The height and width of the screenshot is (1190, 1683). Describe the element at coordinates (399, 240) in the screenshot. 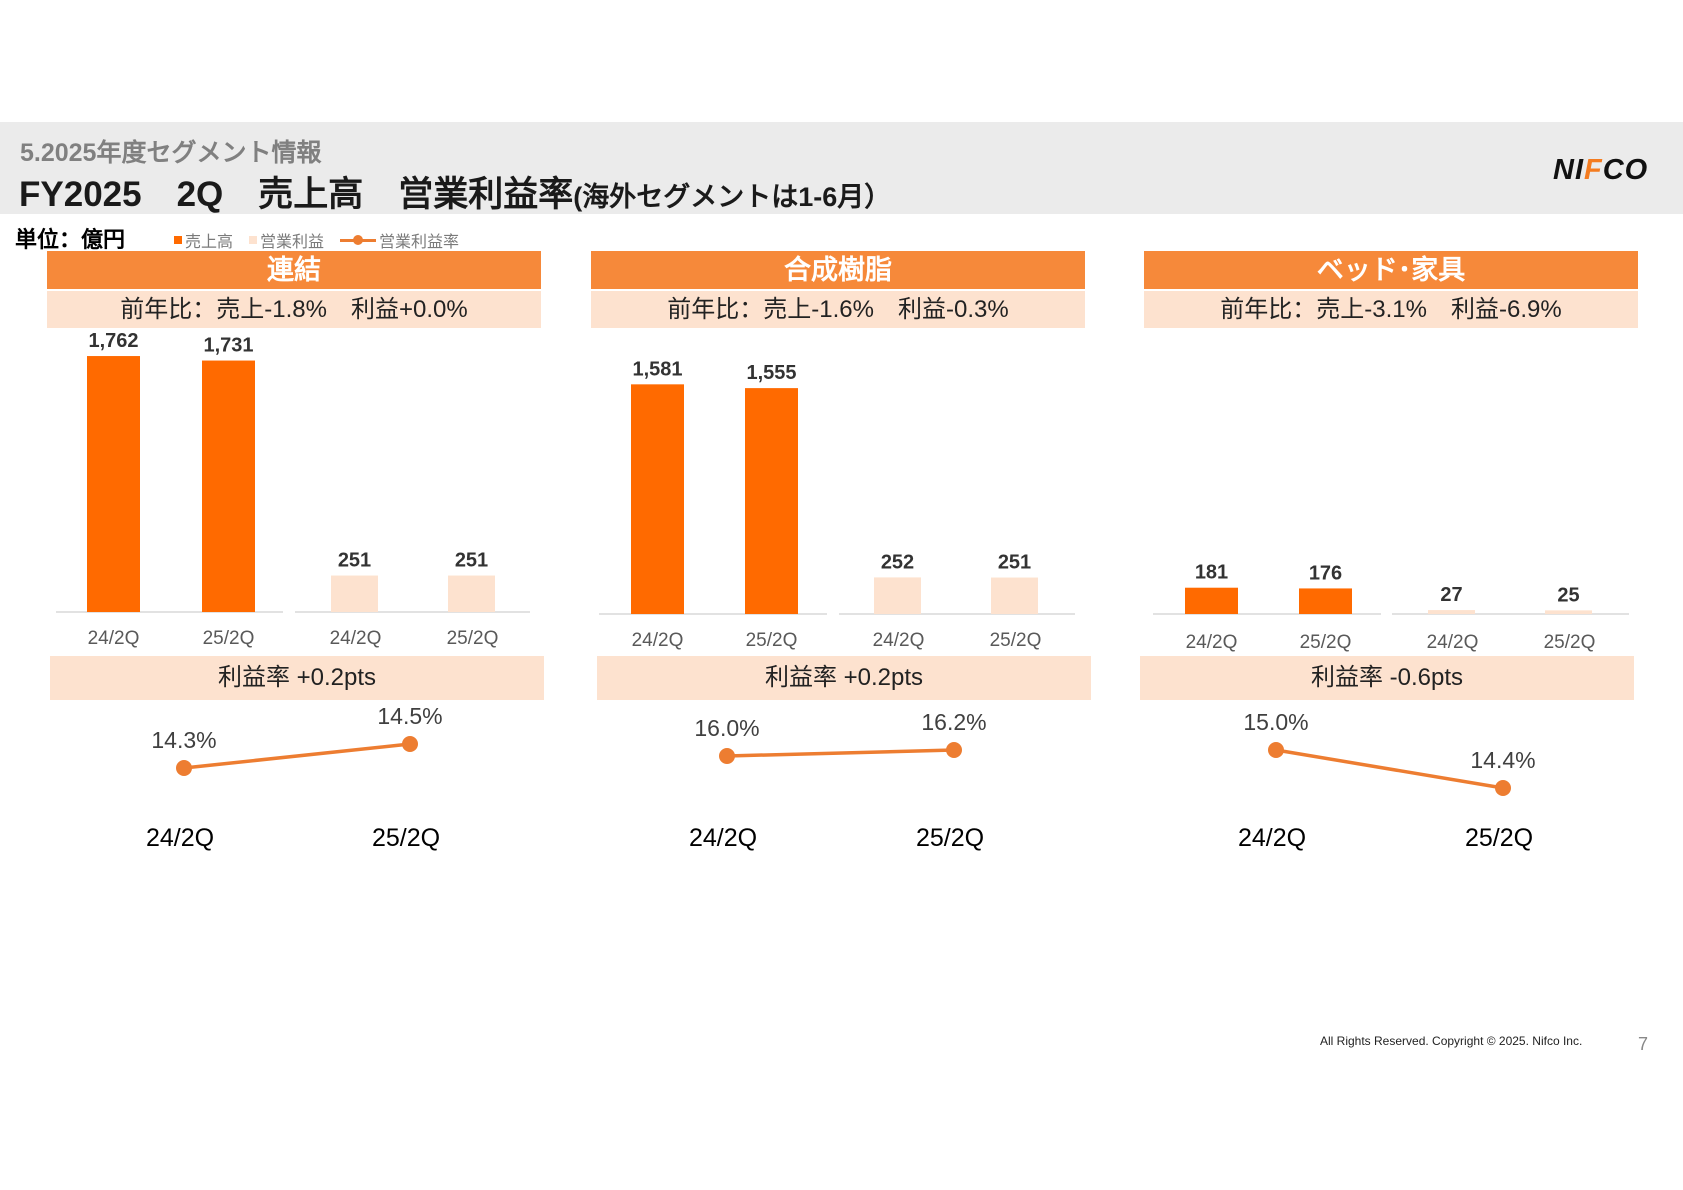

I see `legend-rate: 営業利益率` at that location.